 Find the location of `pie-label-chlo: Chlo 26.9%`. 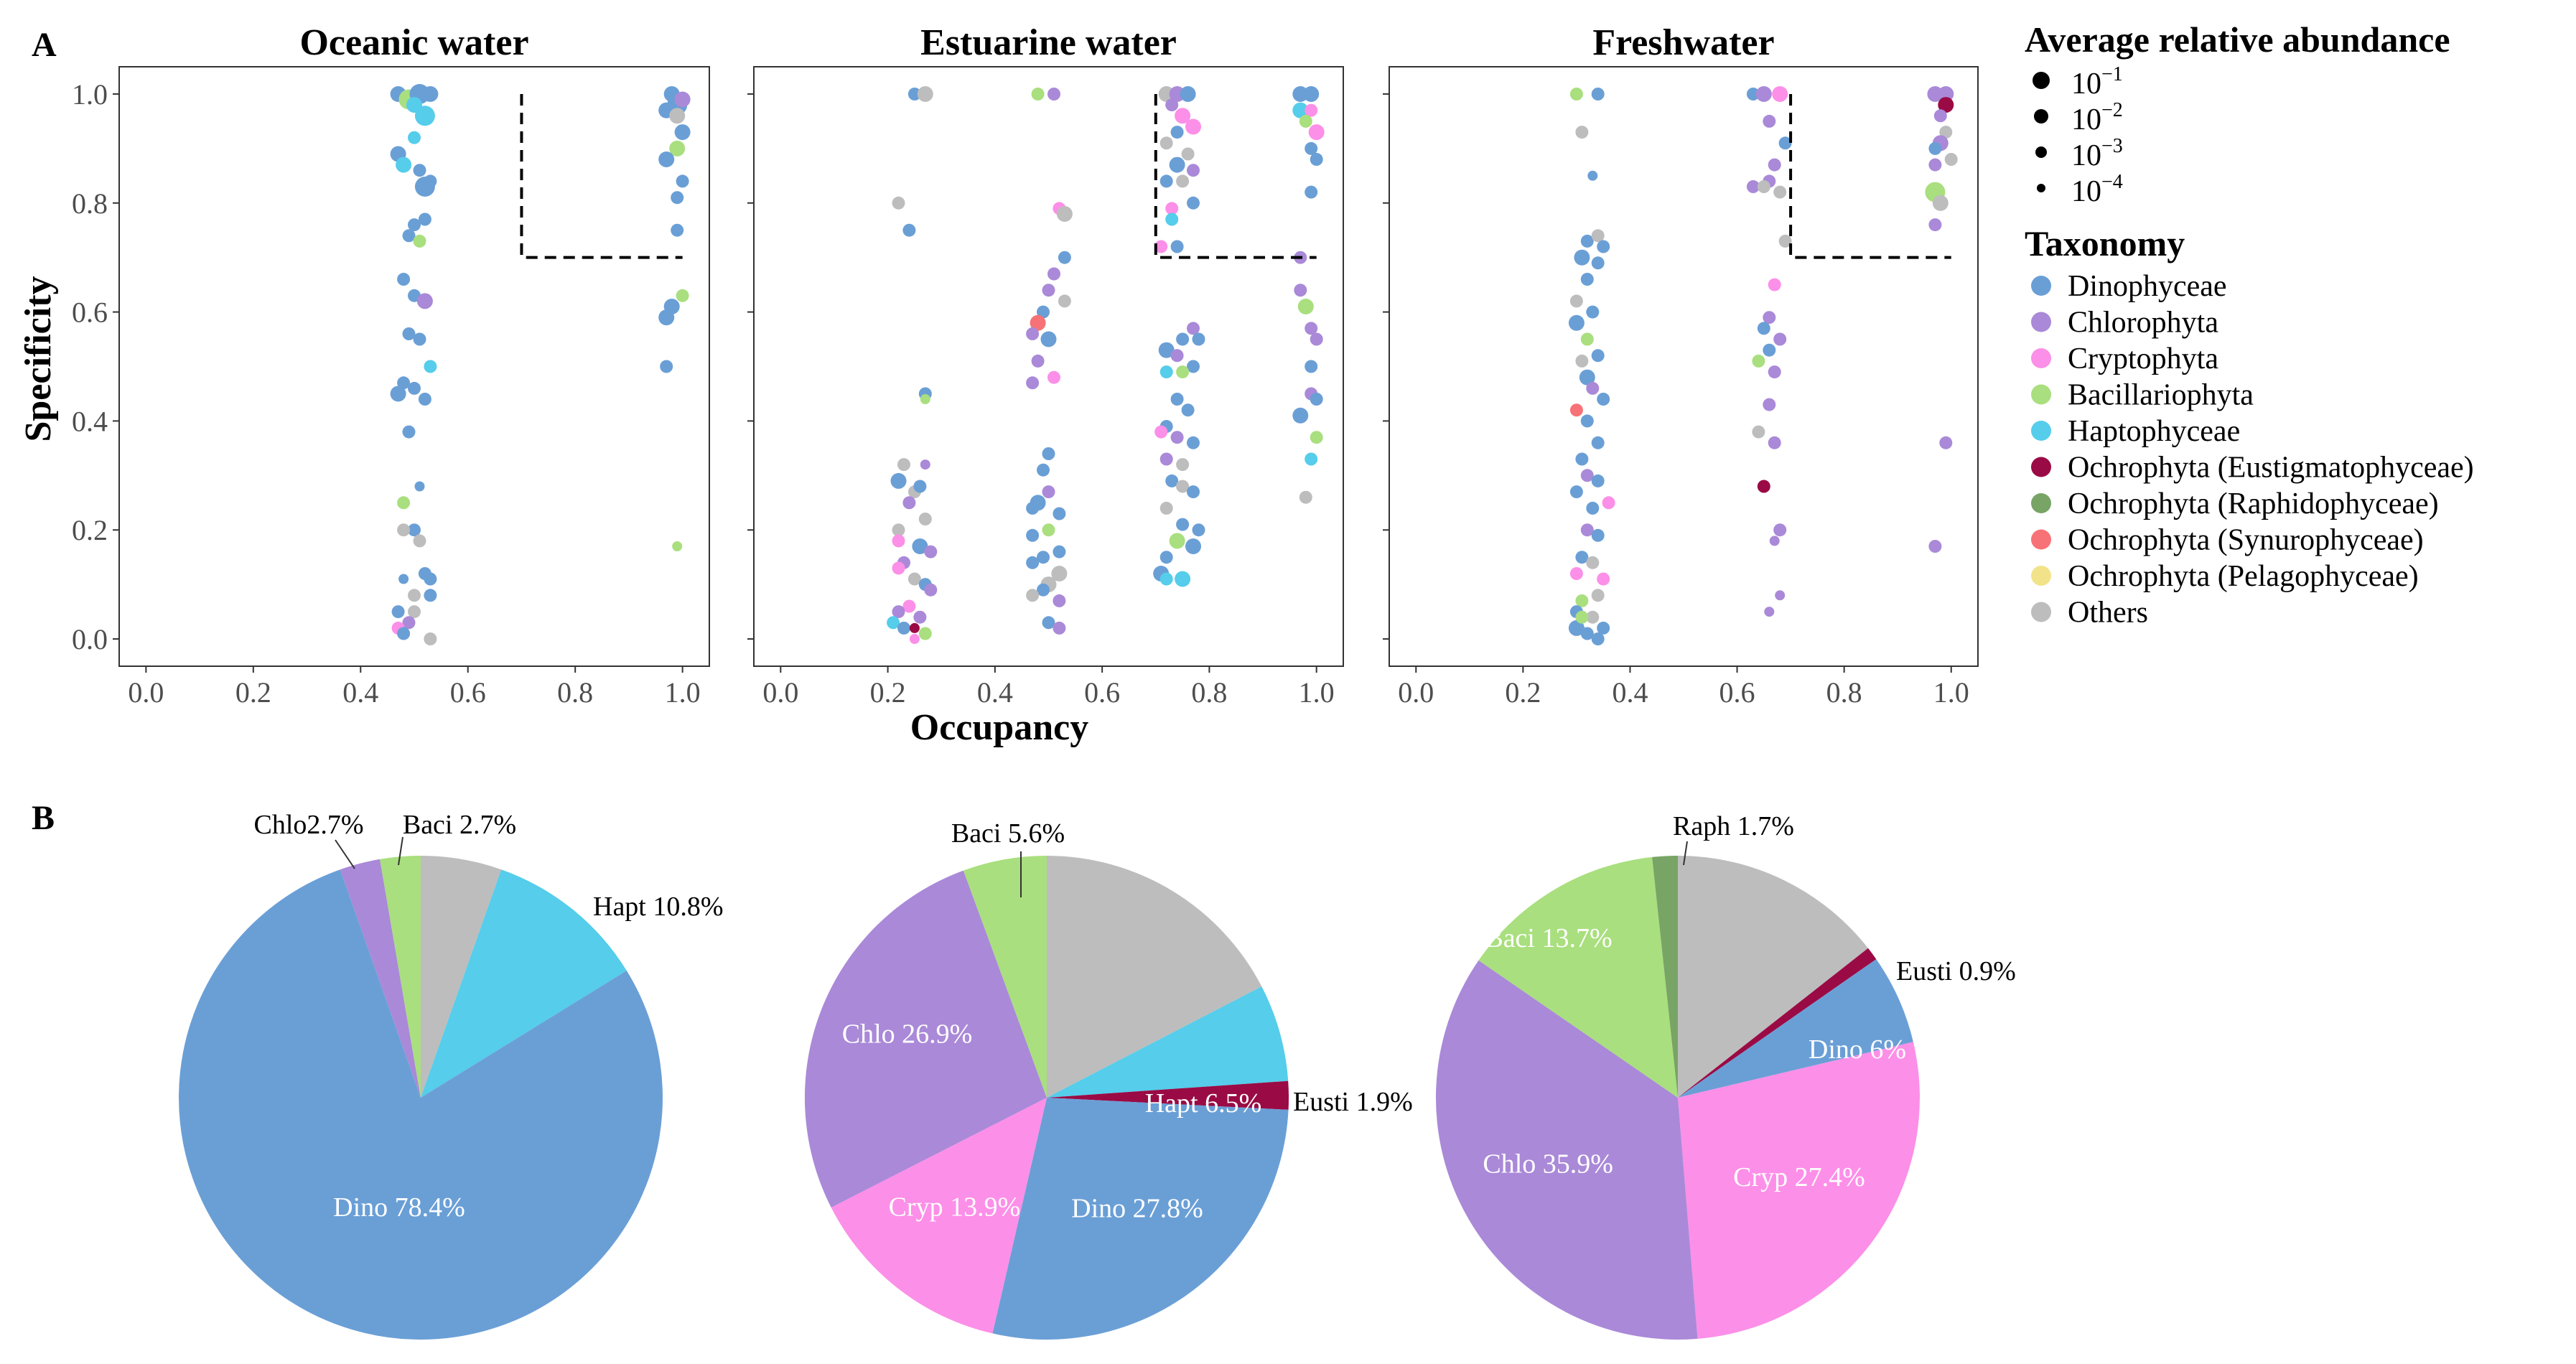

pie-label-chlo: Chlo 26.9% is located at coordinates (907, 1035).